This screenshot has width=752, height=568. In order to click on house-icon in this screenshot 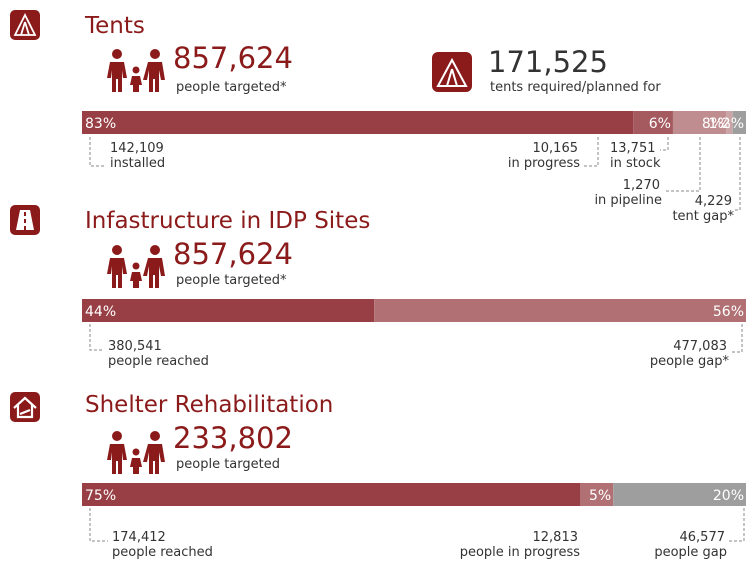, I will do `click(25, 407)`.